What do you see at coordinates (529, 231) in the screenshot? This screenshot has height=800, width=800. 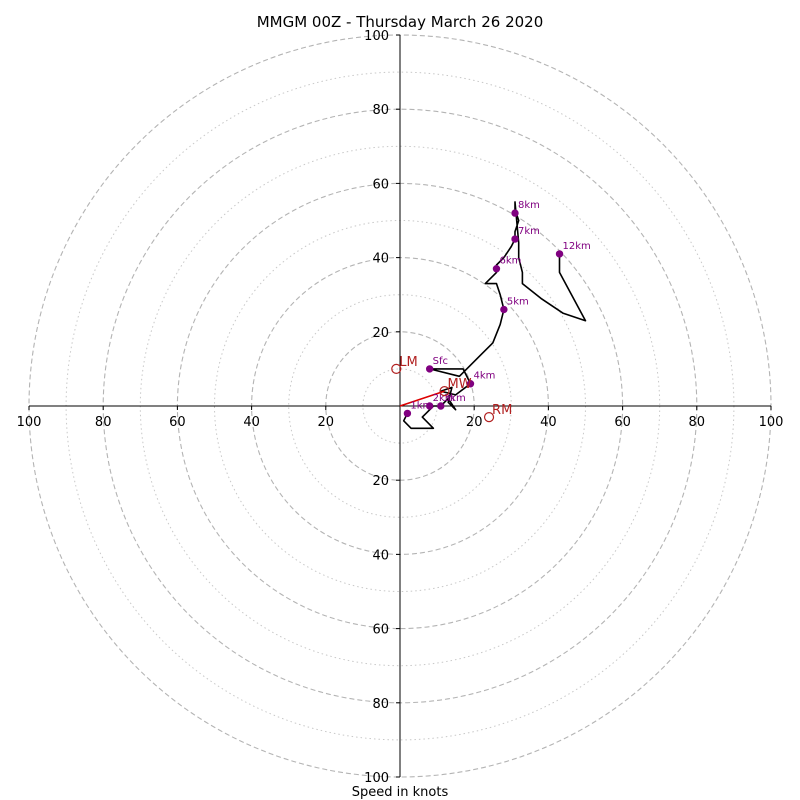 I see `height-marker-label: 7km` at bounding box center [529, 231].